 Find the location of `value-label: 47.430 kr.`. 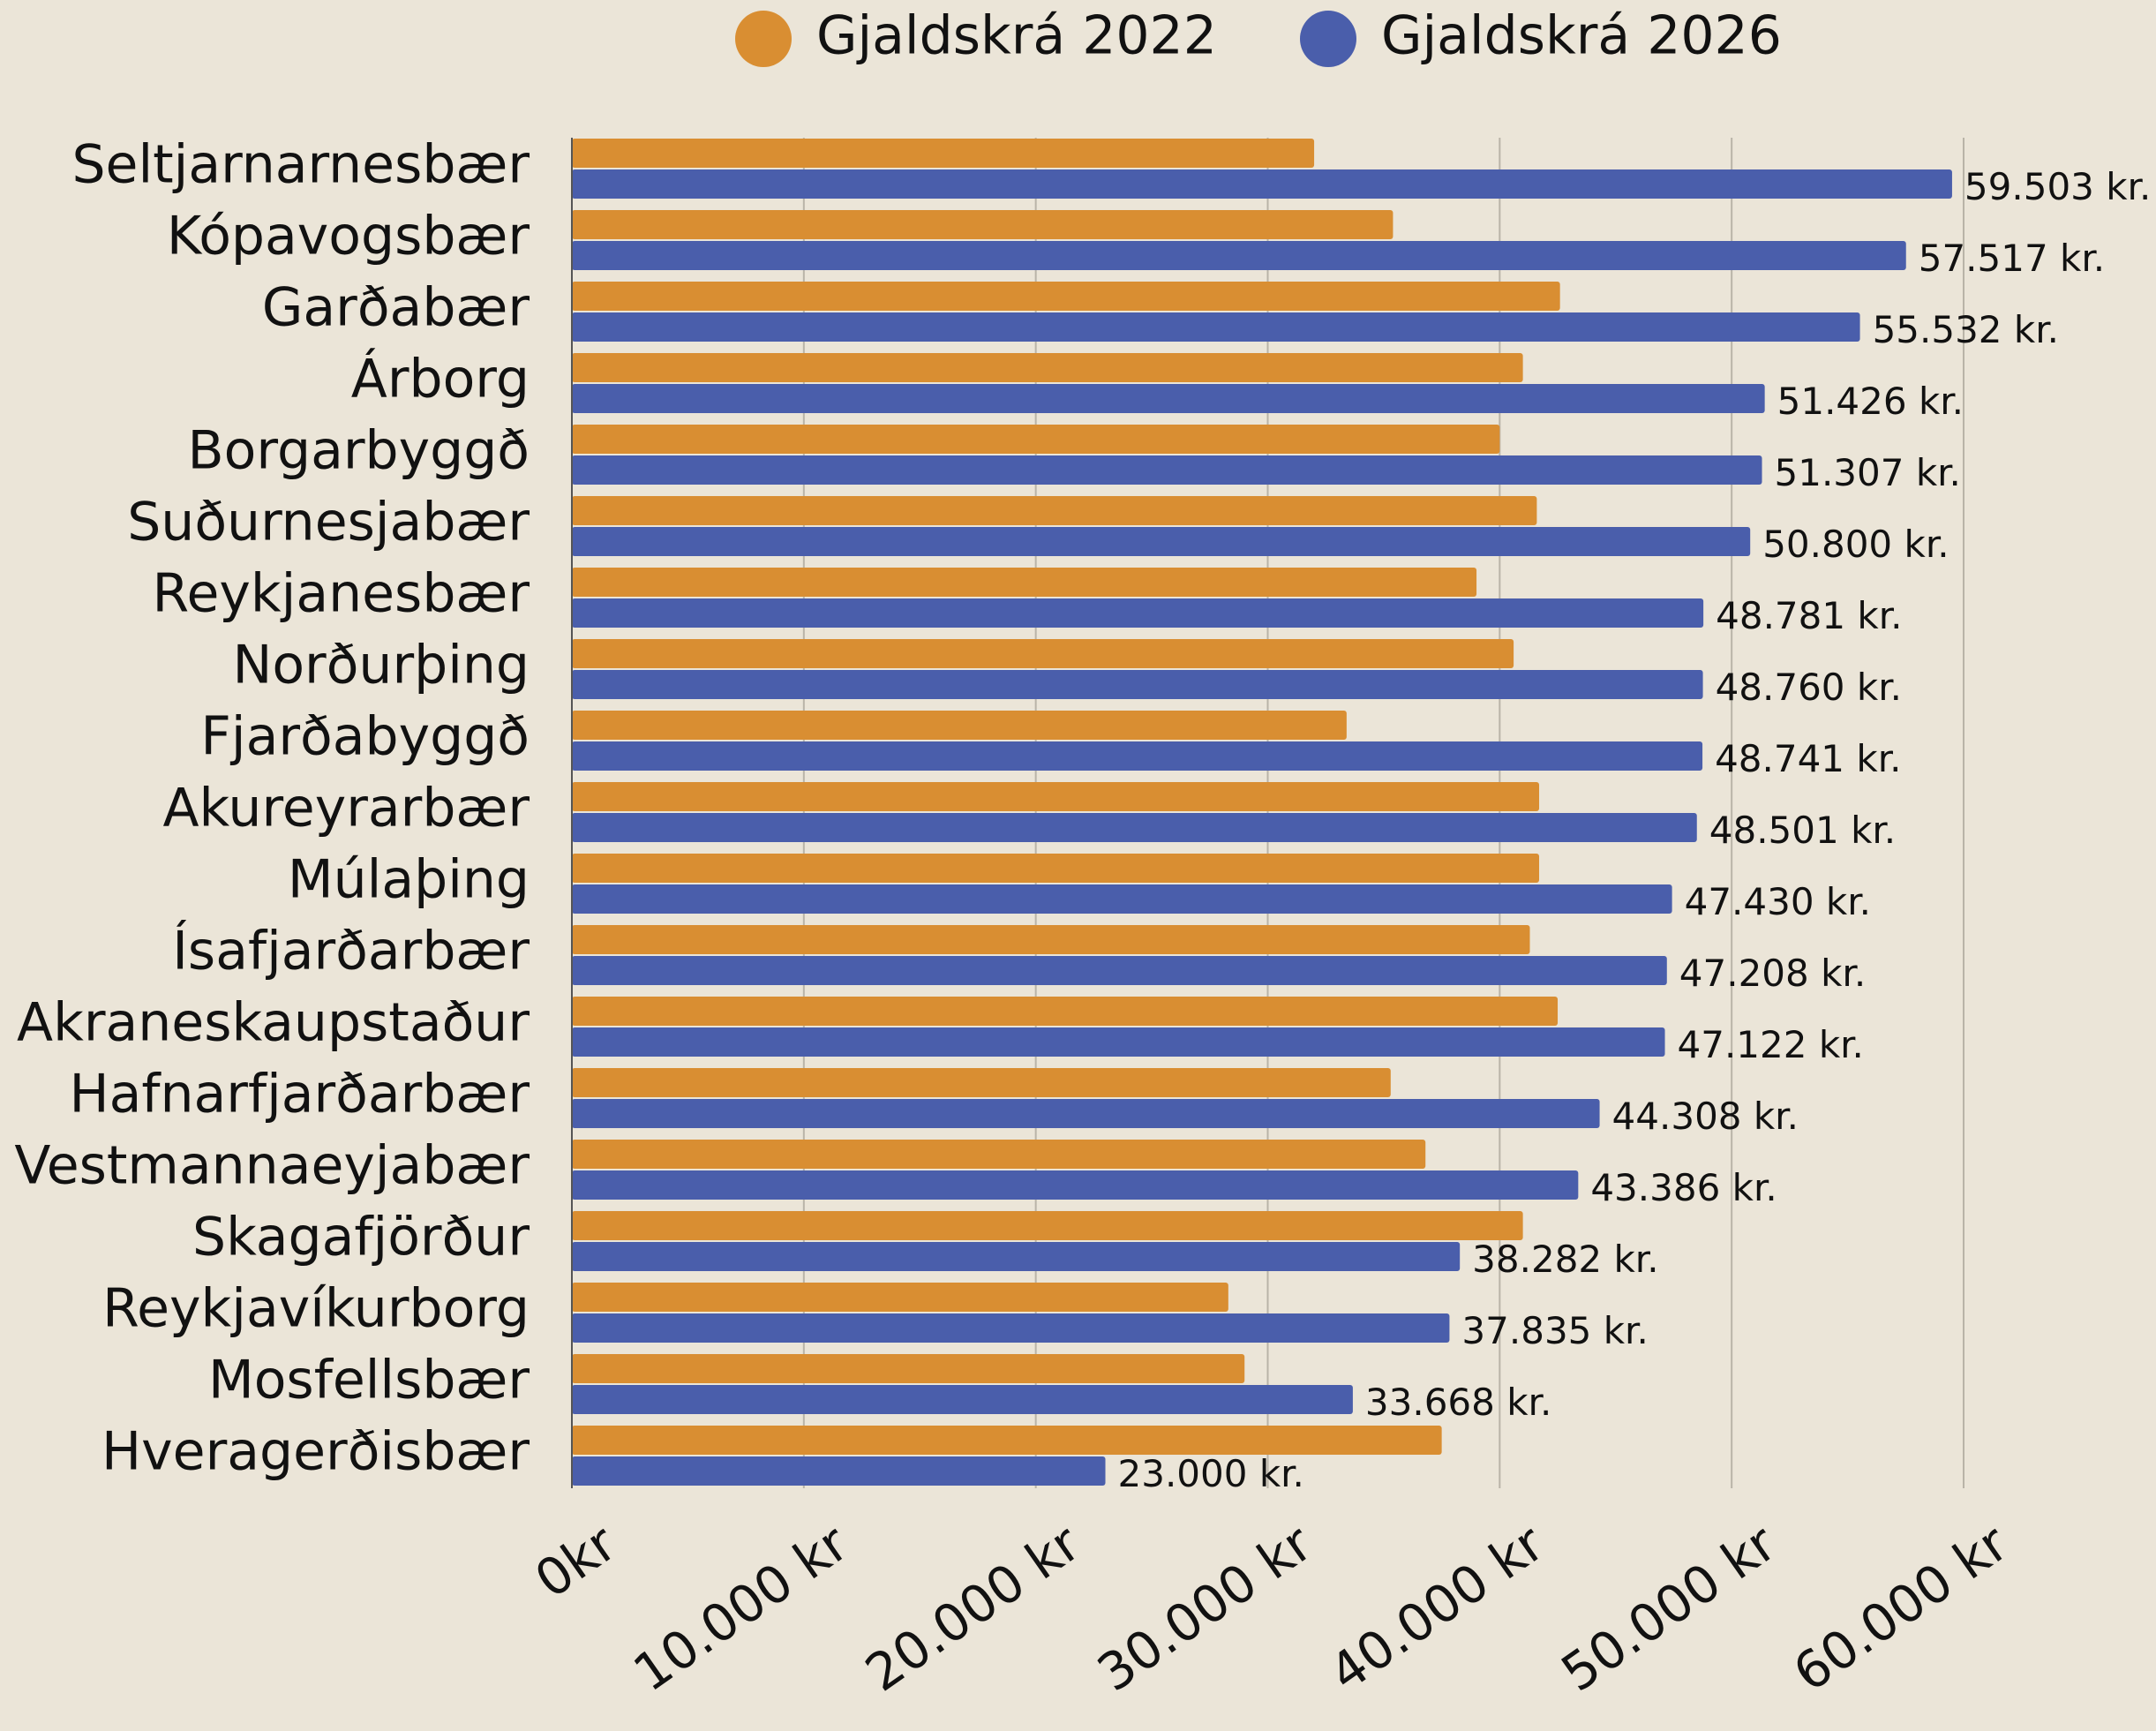

value-label: 47.430 kr. is located at coordinates (1778, 901).